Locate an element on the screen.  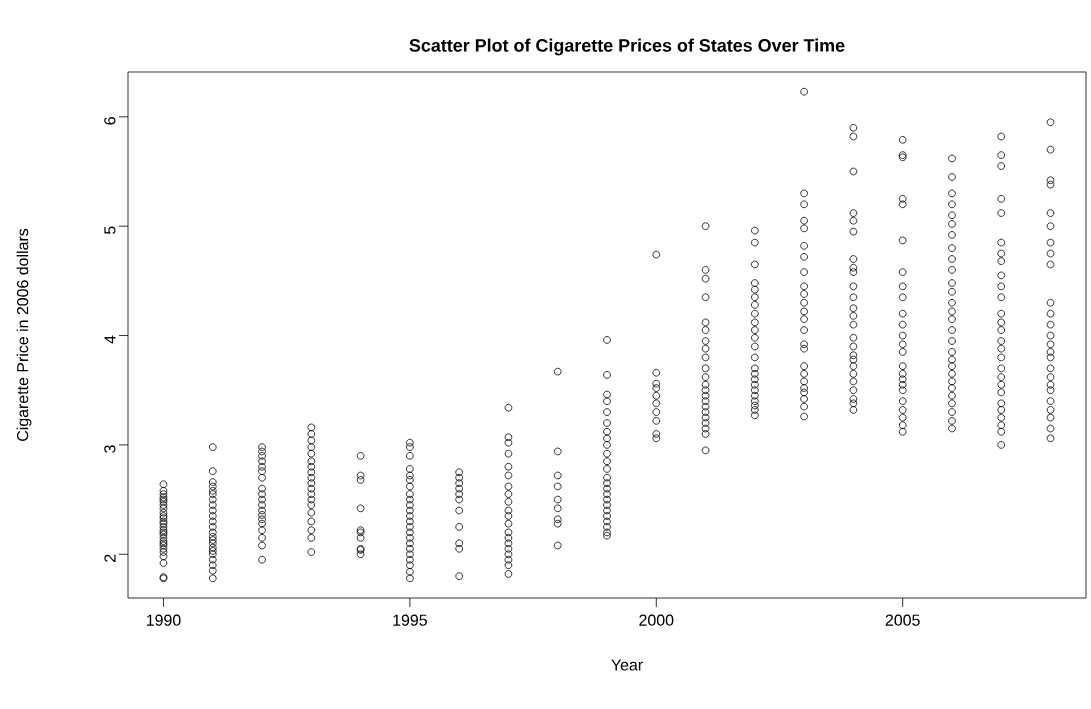
y-axis-title: Cigarette Price in 2006 dollars is located at coordinates (24, 334).